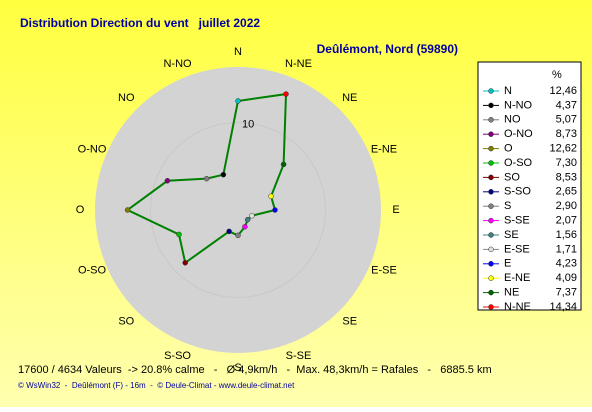 This screenshot has width=592, height=412. I want to click on legend-value: 2,65, so click(566, 192).